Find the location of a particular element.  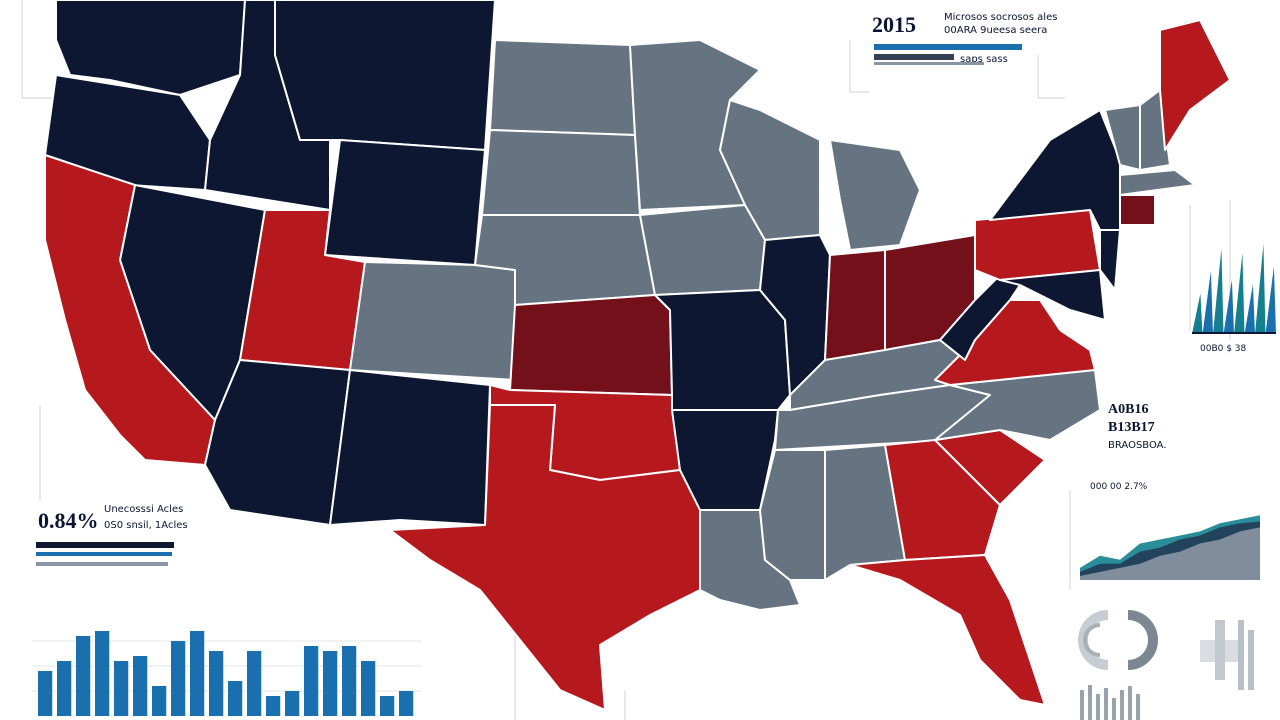

state-mi is located at coordinates (875, 195).